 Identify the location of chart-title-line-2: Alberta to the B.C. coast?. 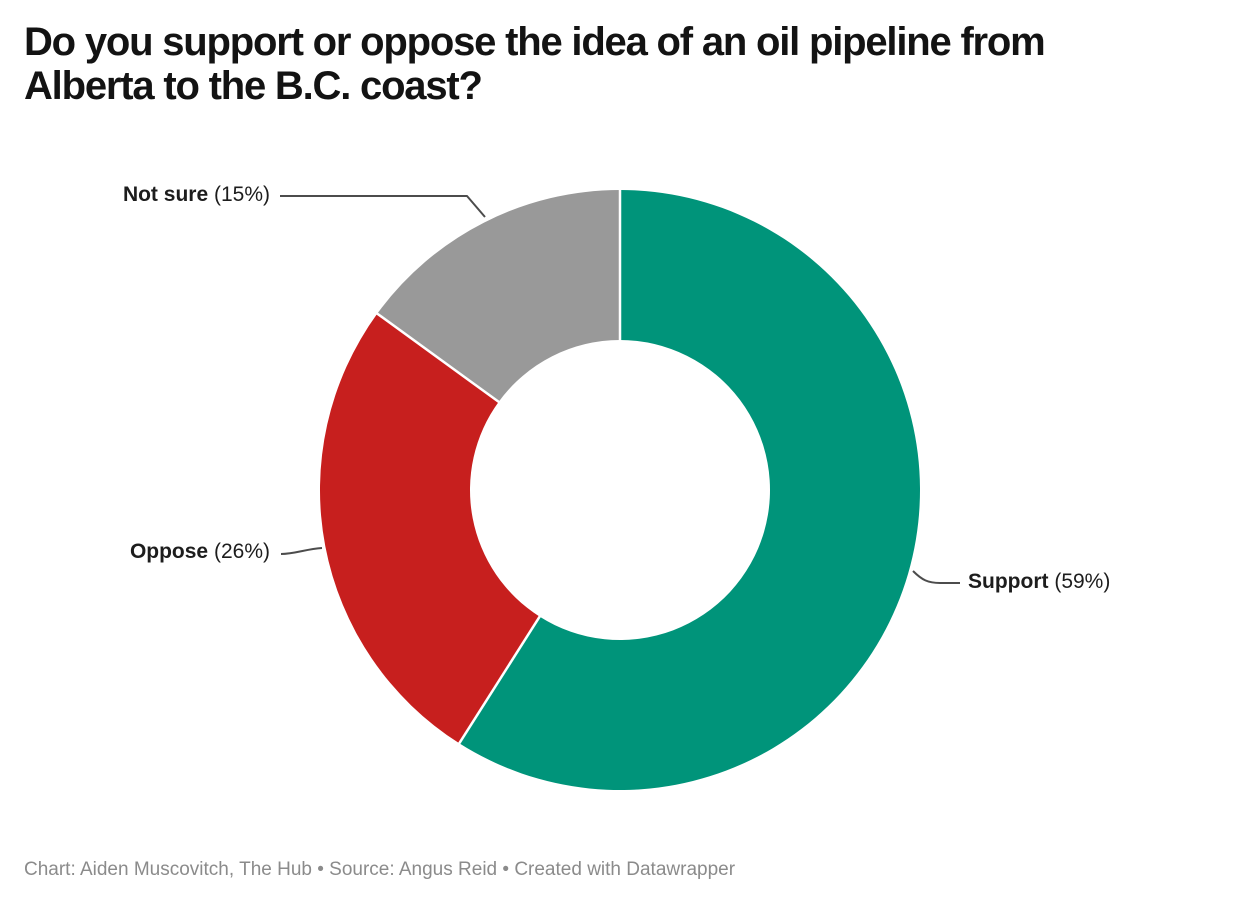
(253, 86).